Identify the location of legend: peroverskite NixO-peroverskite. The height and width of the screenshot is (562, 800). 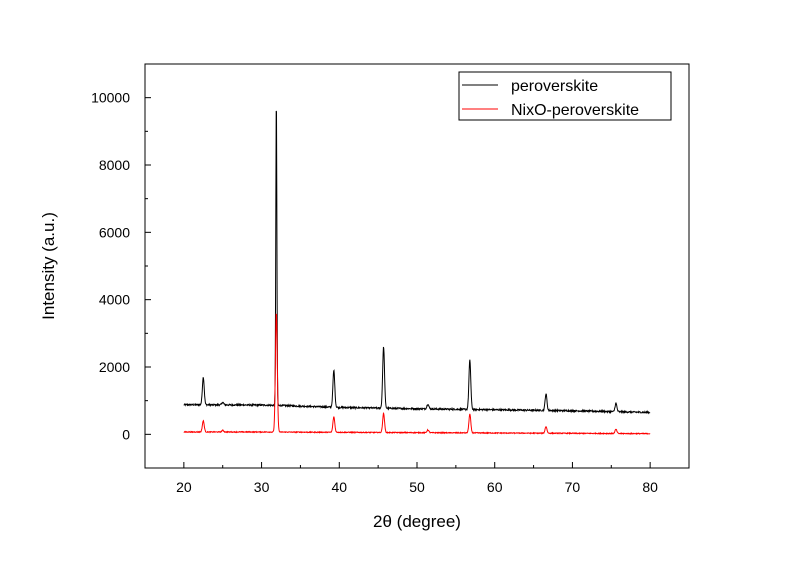
(565, 96).